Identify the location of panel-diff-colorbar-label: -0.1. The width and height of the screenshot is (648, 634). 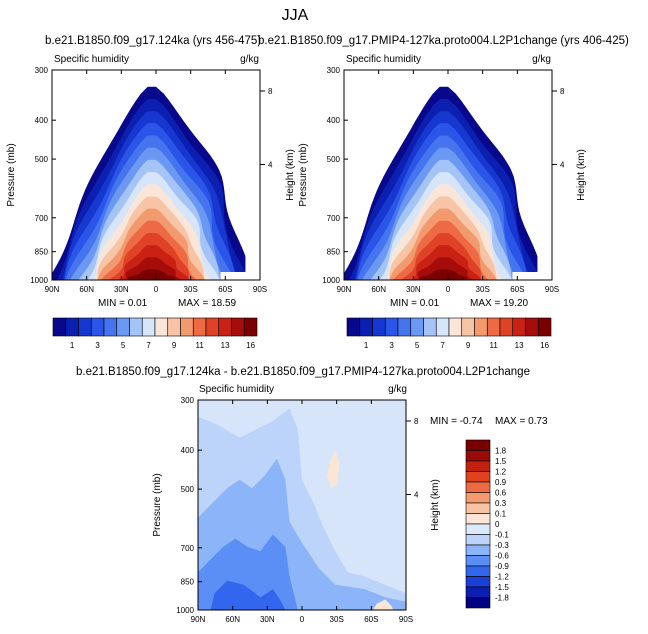
(502, 535).